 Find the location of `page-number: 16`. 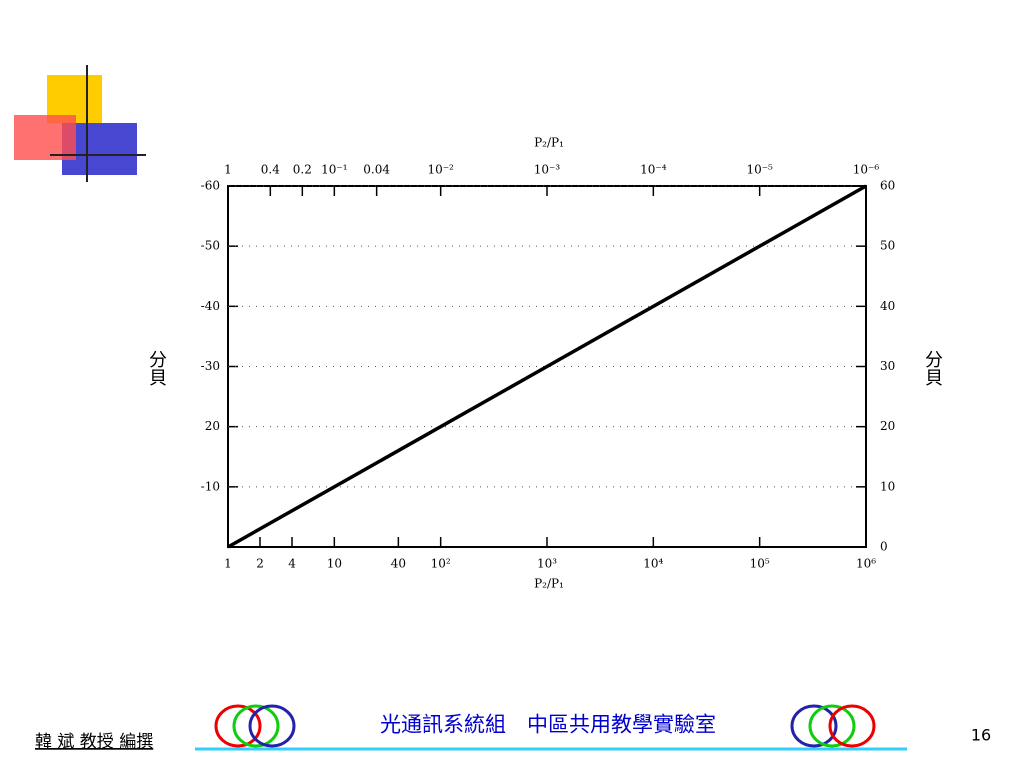

page-number: 16 is located at coordinates (981, 735).